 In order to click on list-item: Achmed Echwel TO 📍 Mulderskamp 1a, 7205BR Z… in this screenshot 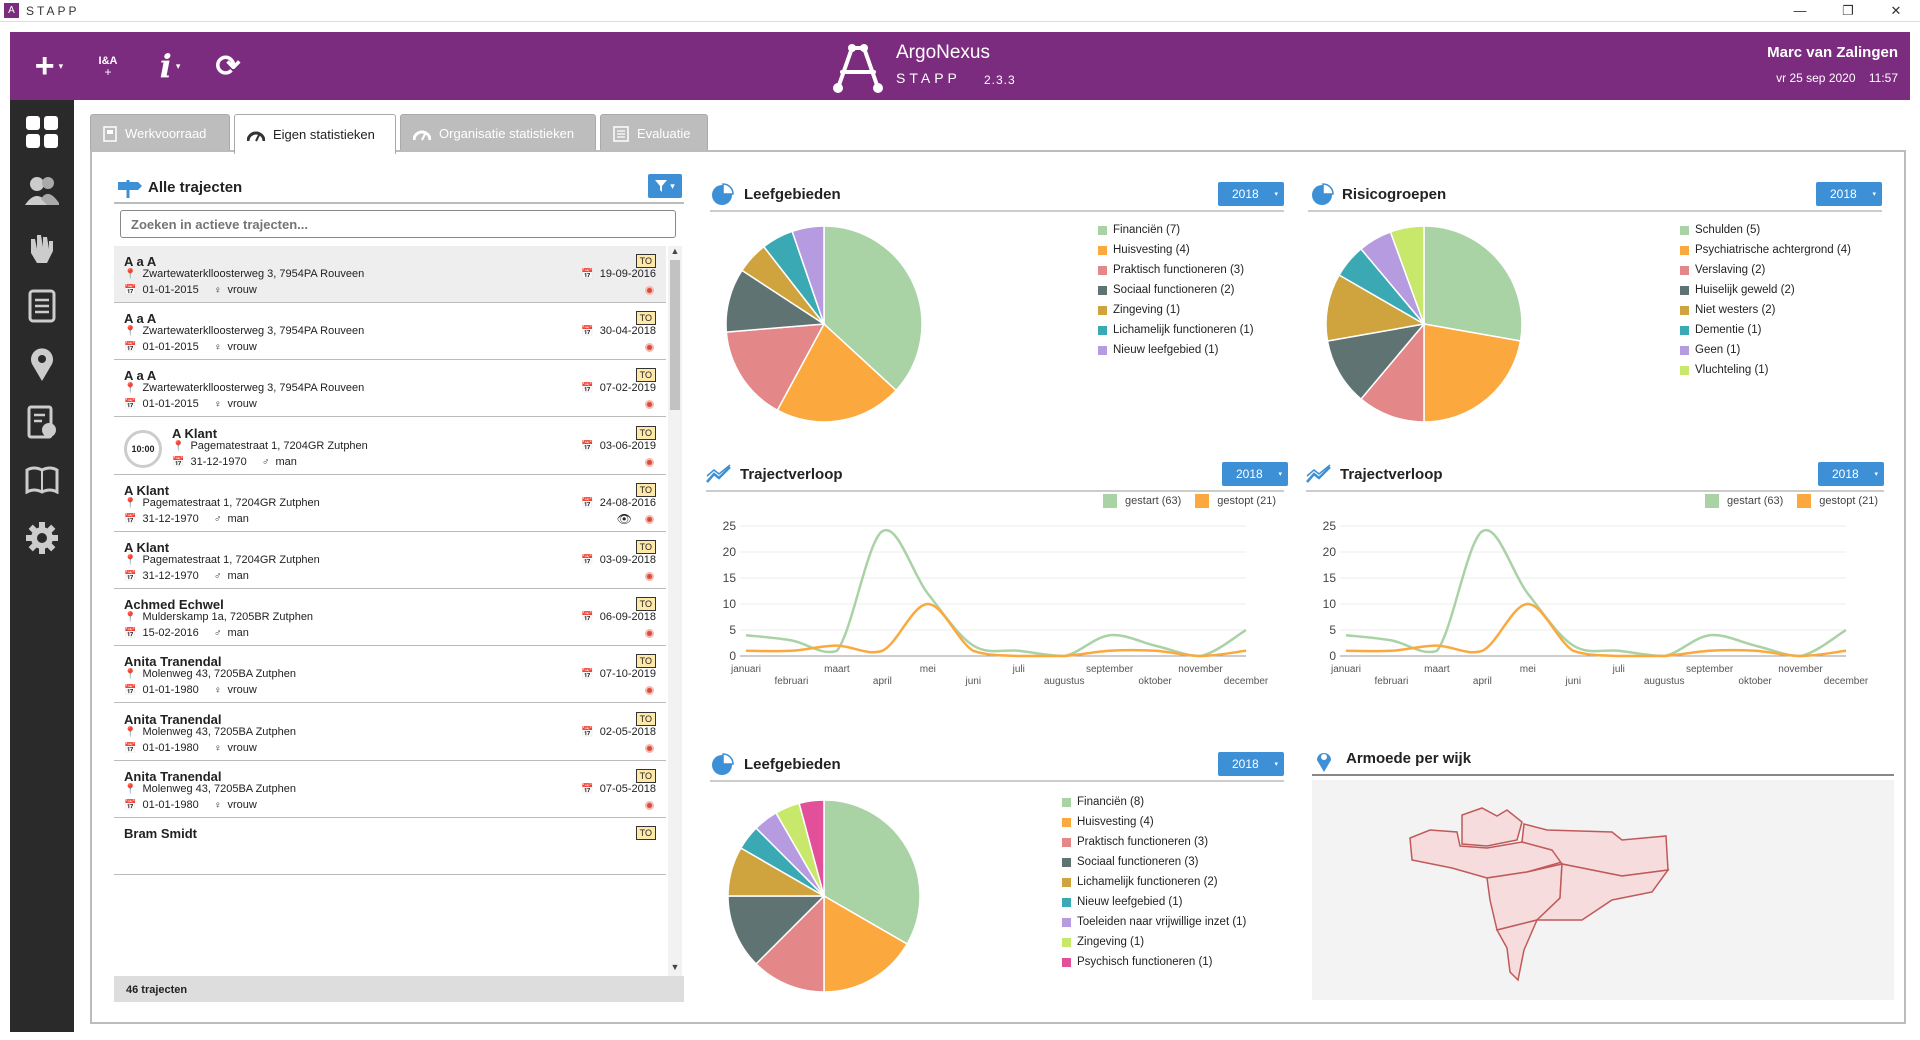, I will do `click(390, 618)`.